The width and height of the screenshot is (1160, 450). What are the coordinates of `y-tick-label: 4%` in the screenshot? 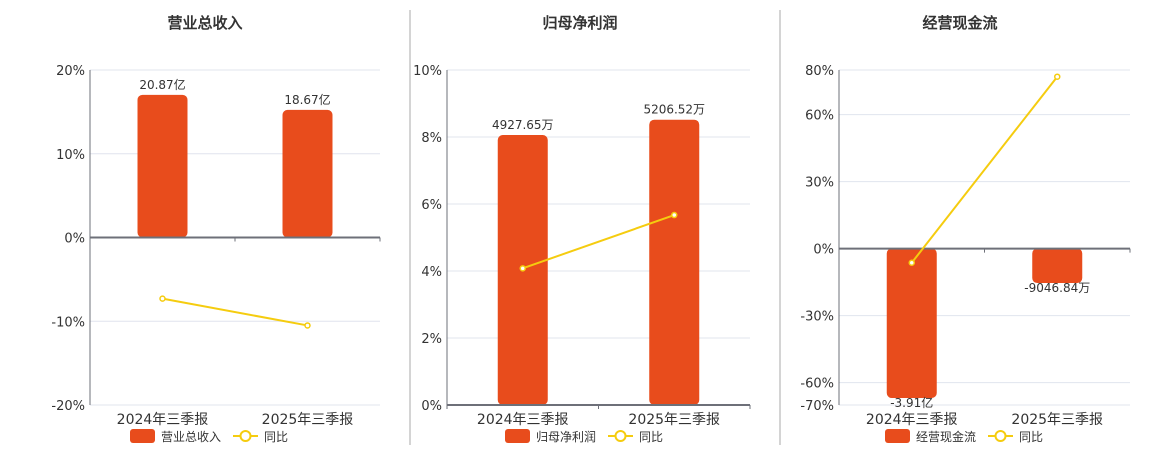 It's located at (431, 272).